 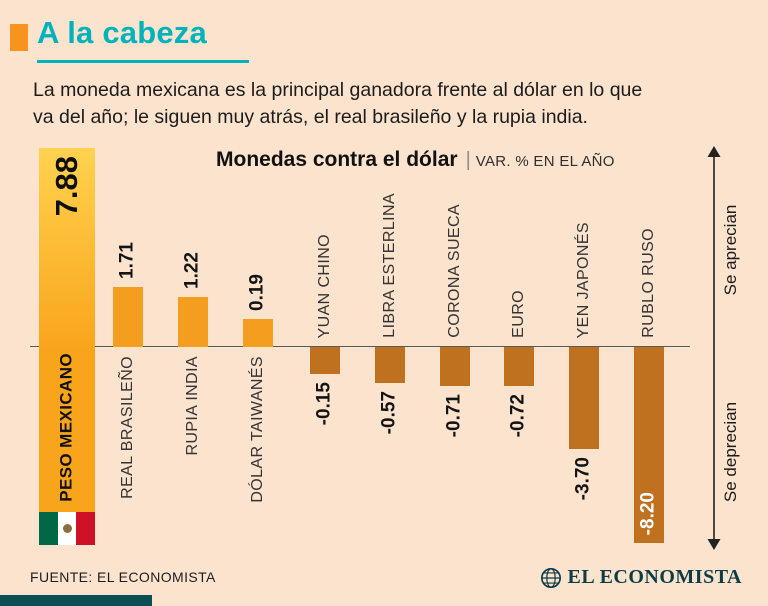 What do you see at coordinates (584, 398) in the screenshot?
I see `bar-yen-japones` at bounding box center [584, 398].